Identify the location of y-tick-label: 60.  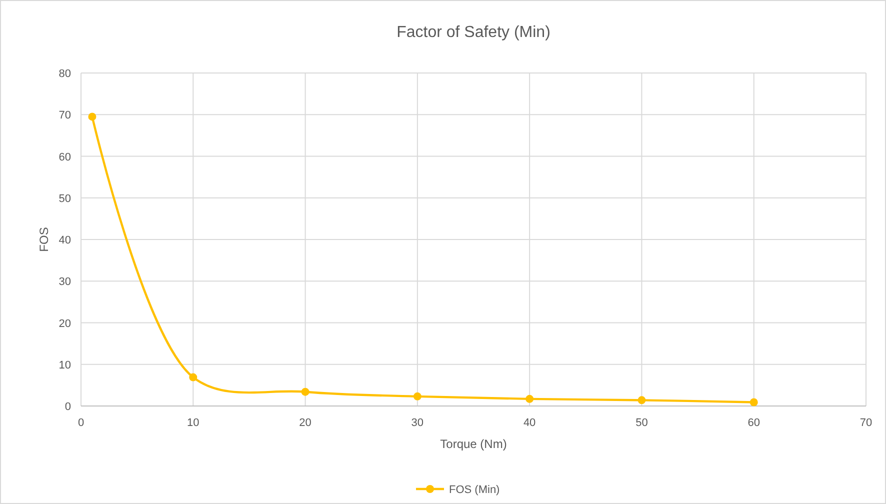
(64, 157).